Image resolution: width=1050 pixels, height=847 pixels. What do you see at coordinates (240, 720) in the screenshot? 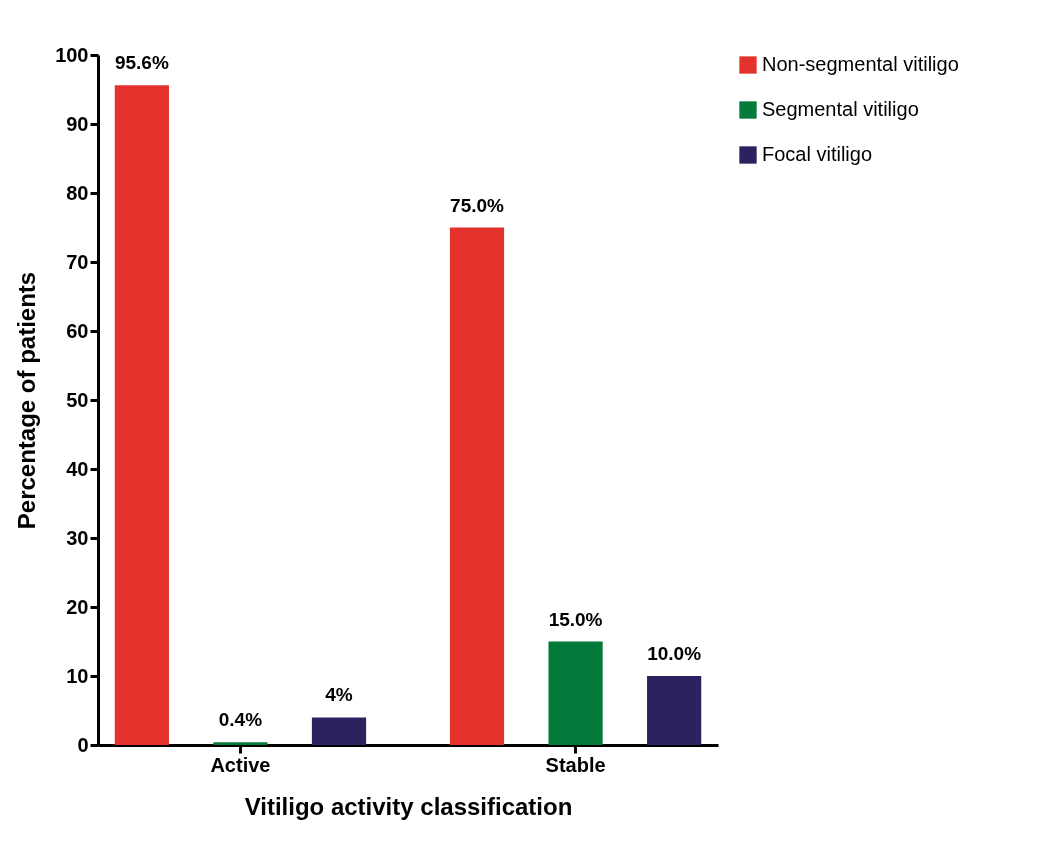
I see `data-label: 0.4%` at bounding box center [240, 720].